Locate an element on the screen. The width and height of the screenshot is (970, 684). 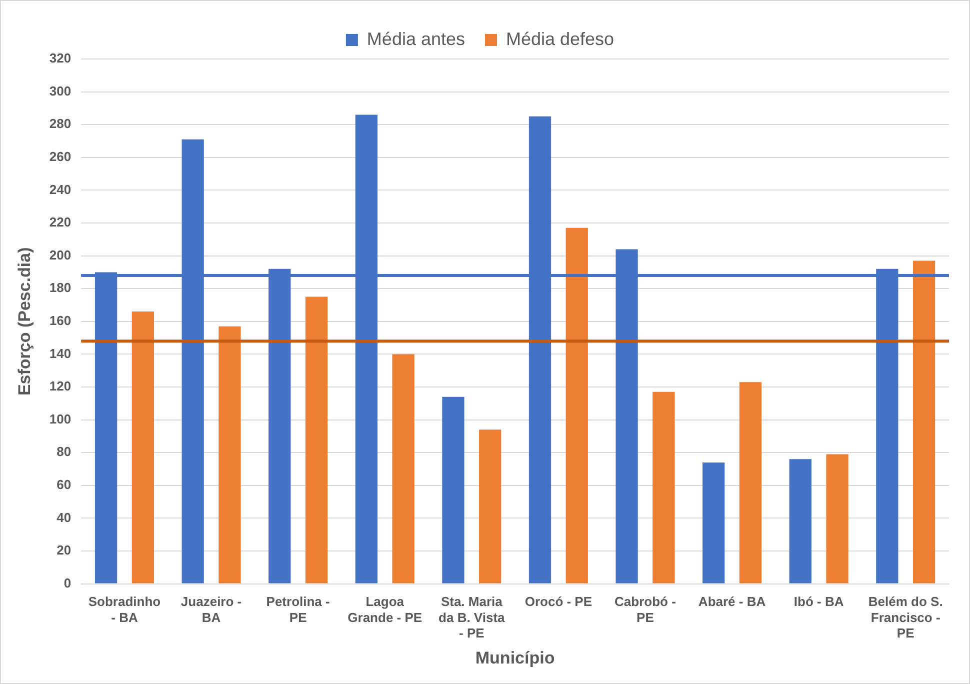
legend-label: Média antes is located at coordinates (415, 38).